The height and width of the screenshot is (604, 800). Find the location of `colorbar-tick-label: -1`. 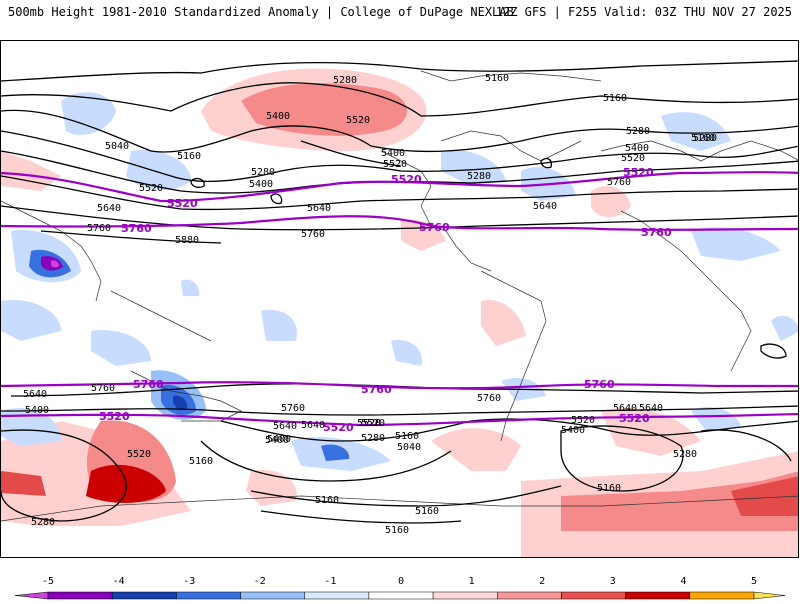

colorbar-tick-label: -1 is located at coordinates (330, 581).